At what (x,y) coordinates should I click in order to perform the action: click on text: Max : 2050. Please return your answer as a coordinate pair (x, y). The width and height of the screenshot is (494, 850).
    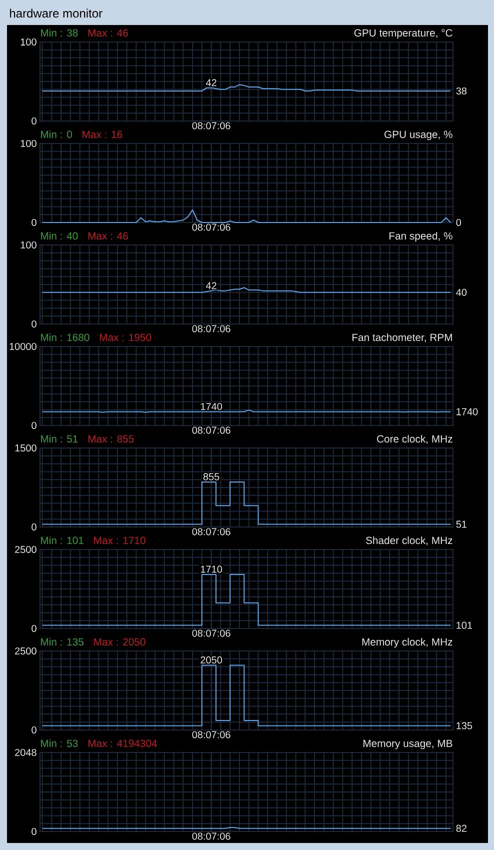
    Looking at the image, I should click on (120, 642).